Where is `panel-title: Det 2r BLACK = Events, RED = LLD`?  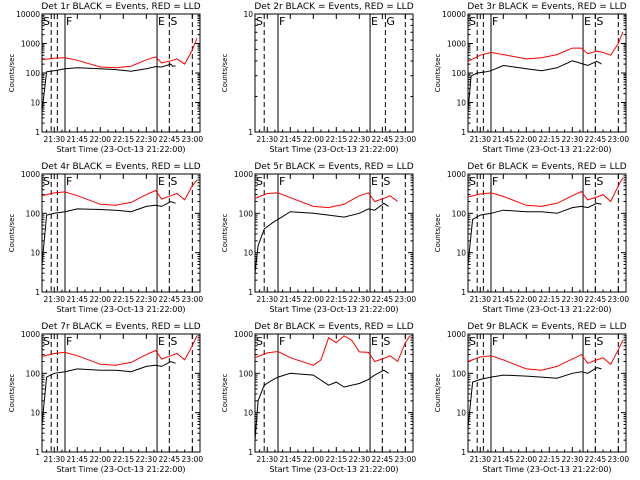 panel-title: Det 2r BLACK = Events, RED = LLD is located at coordinates (333, 7).